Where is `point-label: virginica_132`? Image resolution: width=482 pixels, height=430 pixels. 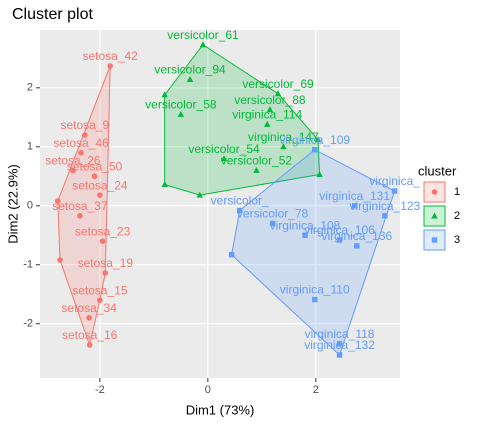
point-label: virginica_132 is located at coordinates (339, 345).